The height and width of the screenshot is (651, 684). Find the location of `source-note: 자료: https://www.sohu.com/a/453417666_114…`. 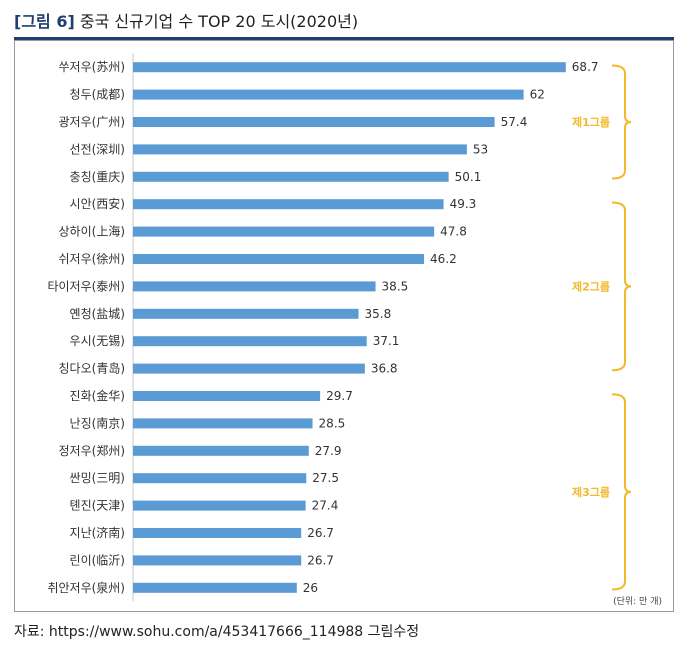

source-note: 자료: https://www.sohu.com/a/453417666_114… is located at coordinates (217, 632).